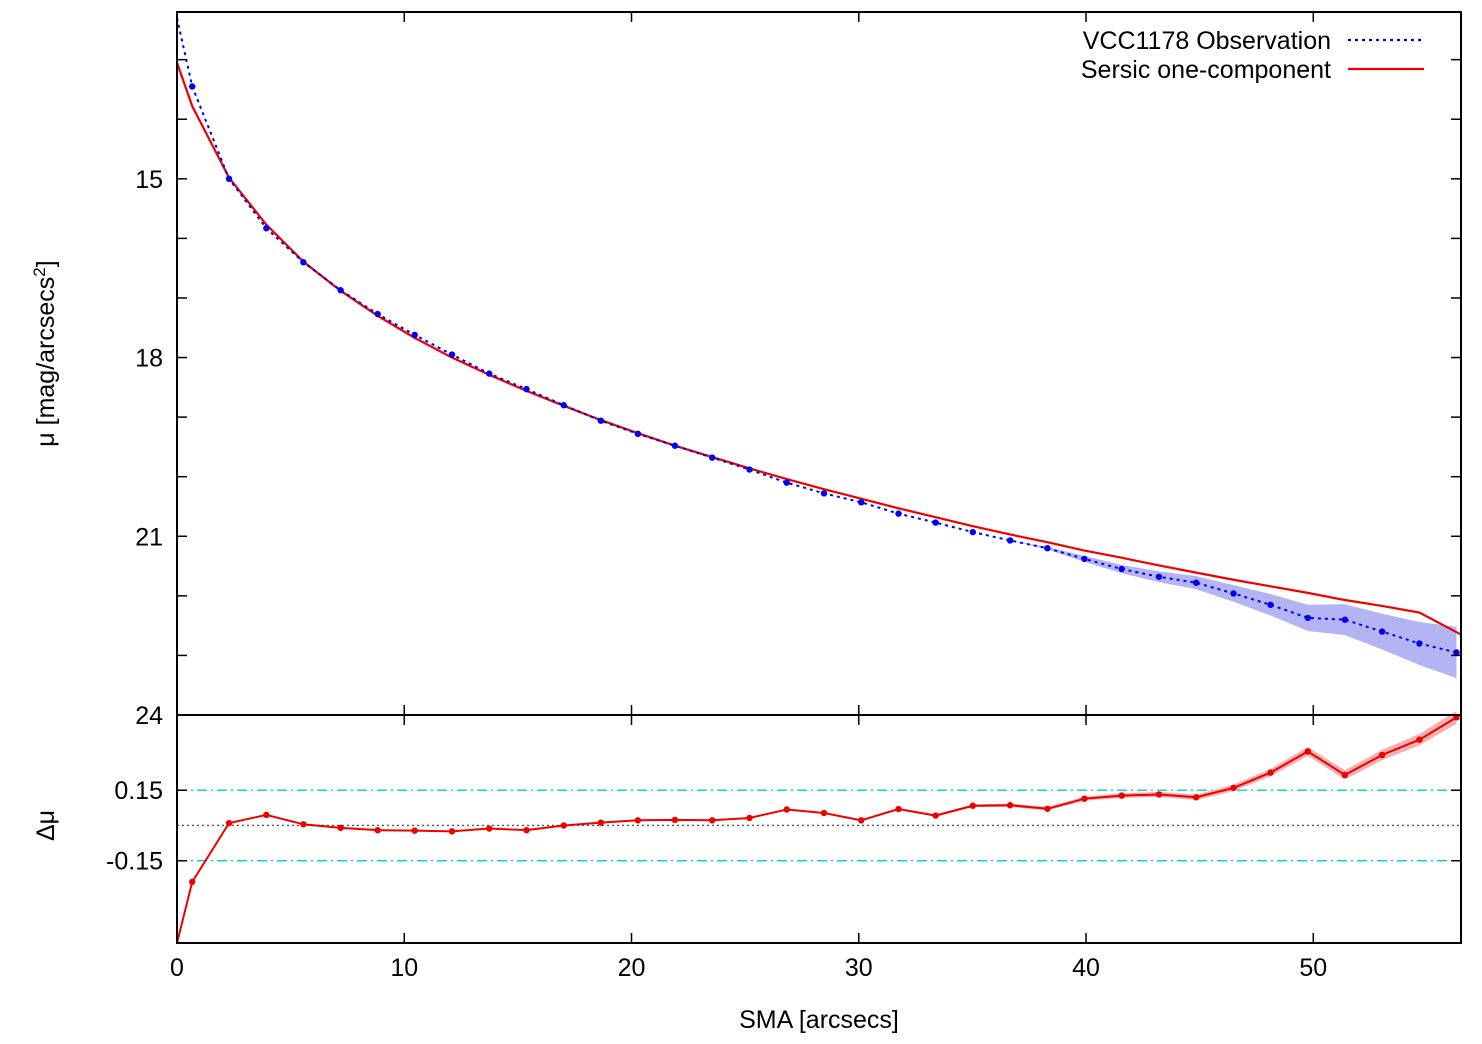 This screenshot has height=1044, width=1482. I want to click on profile-y-tick-label: 24, so click(149, 716).